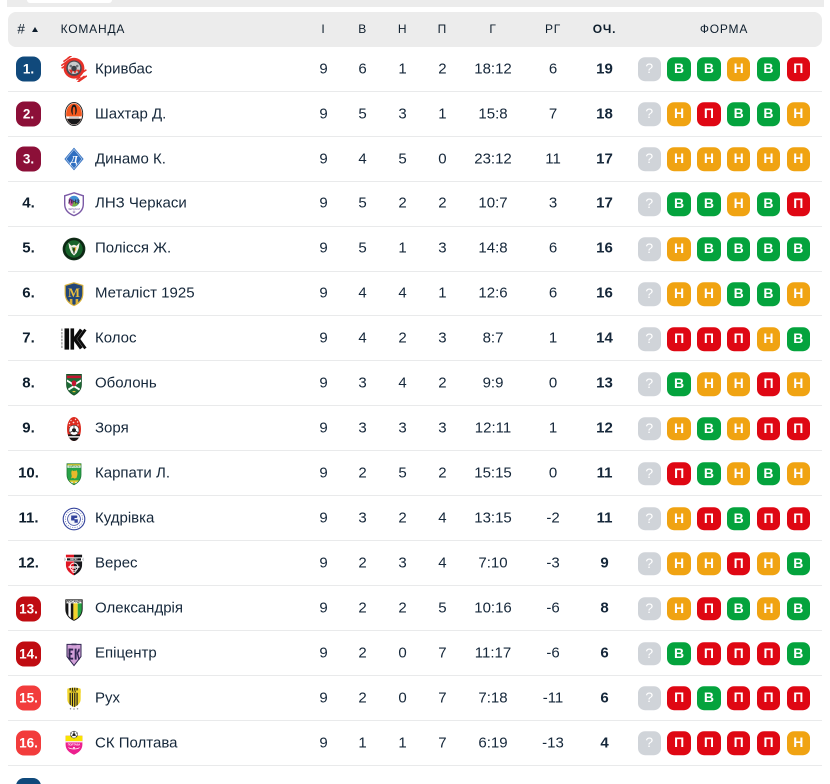 The width and height of the screenshot is (830, 784). Describe the element at coordinates (73, 209) in the screenshot. I see `svg-text: ЧЕРКАСИ` at that location.